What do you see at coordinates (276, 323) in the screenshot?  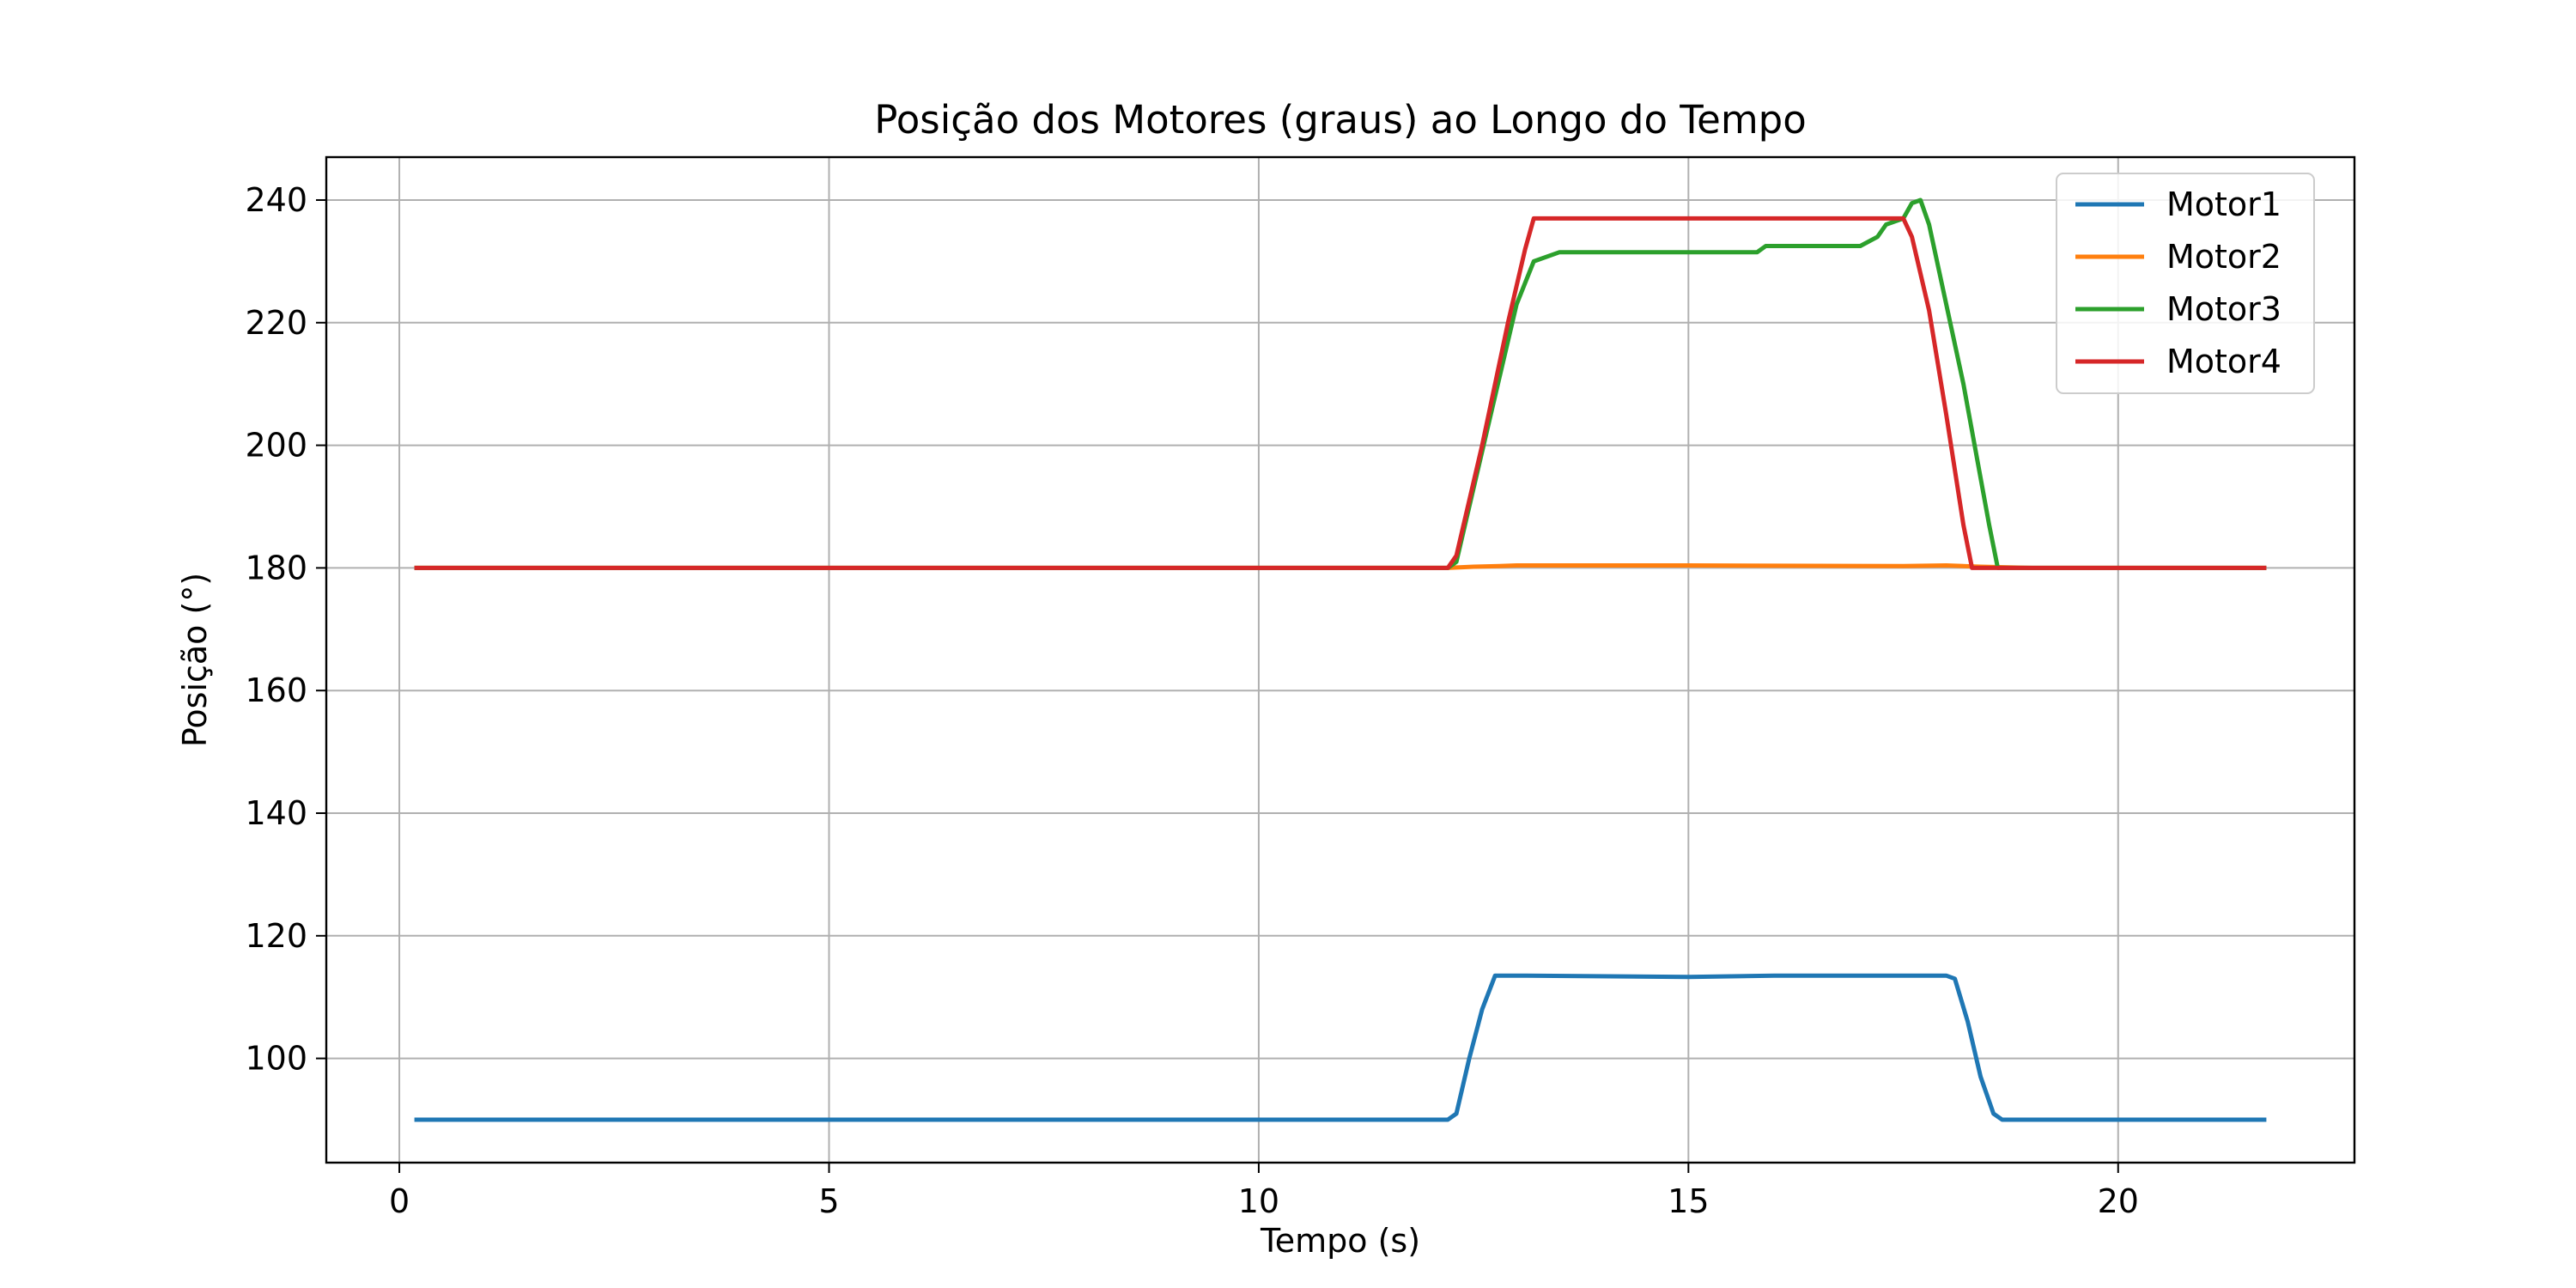 I see `y-tick-label: 220` at bounding box center [276, 323].